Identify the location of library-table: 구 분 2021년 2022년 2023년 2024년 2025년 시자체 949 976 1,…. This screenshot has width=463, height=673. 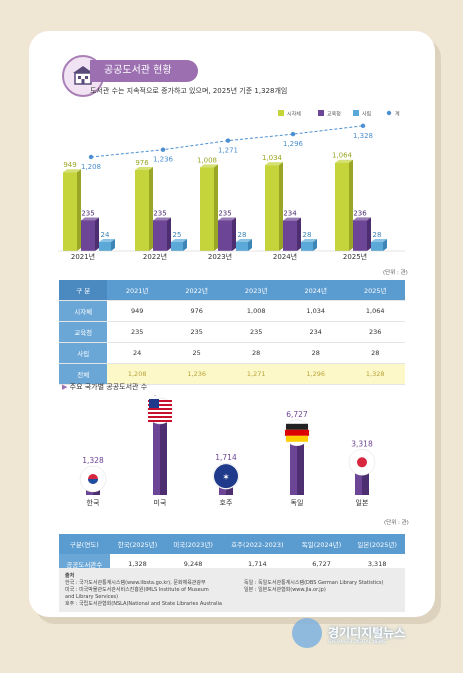
(232, 332).